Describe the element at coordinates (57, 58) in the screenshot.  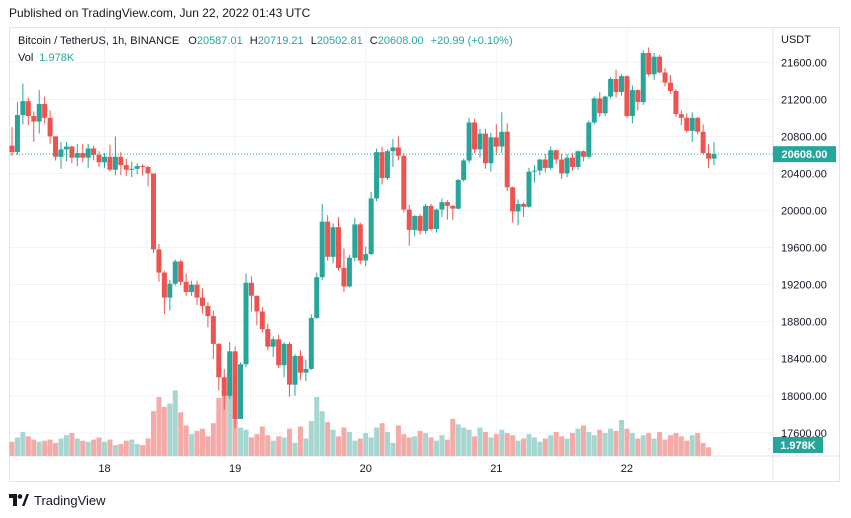
I see `volume-value: 1.978K` at that location.